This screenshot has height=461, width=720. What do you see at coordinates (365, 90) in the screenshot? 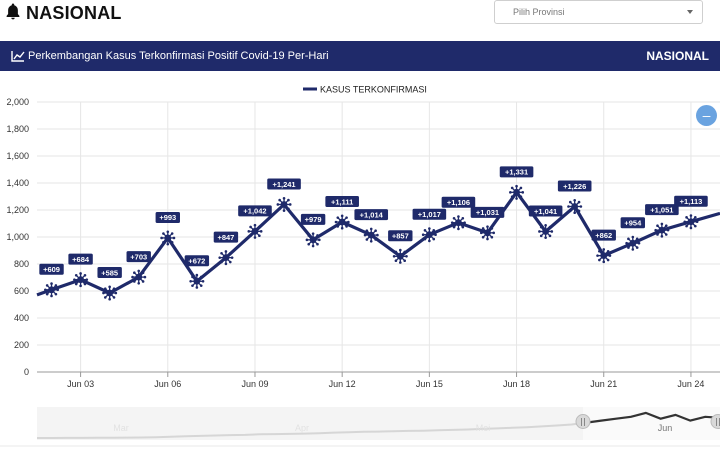
I see `chart-legend: KASUS TERKONFIRMASI` at bounding box center [365, 90].